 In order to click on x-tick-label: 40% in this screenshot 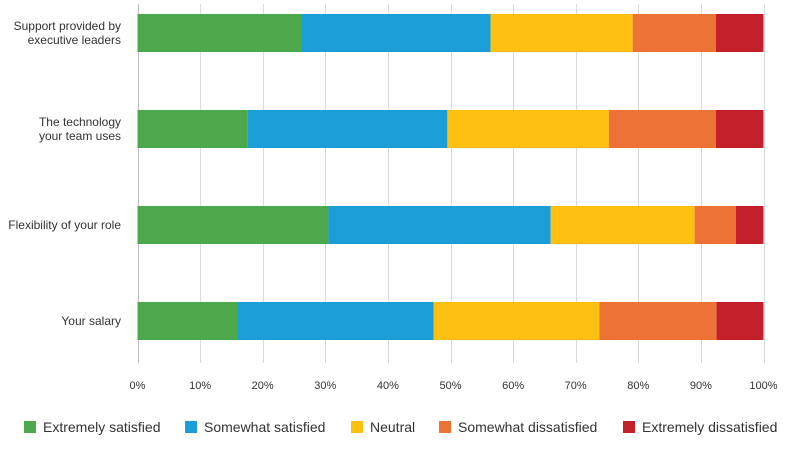, I will do `click(388, 386)`.